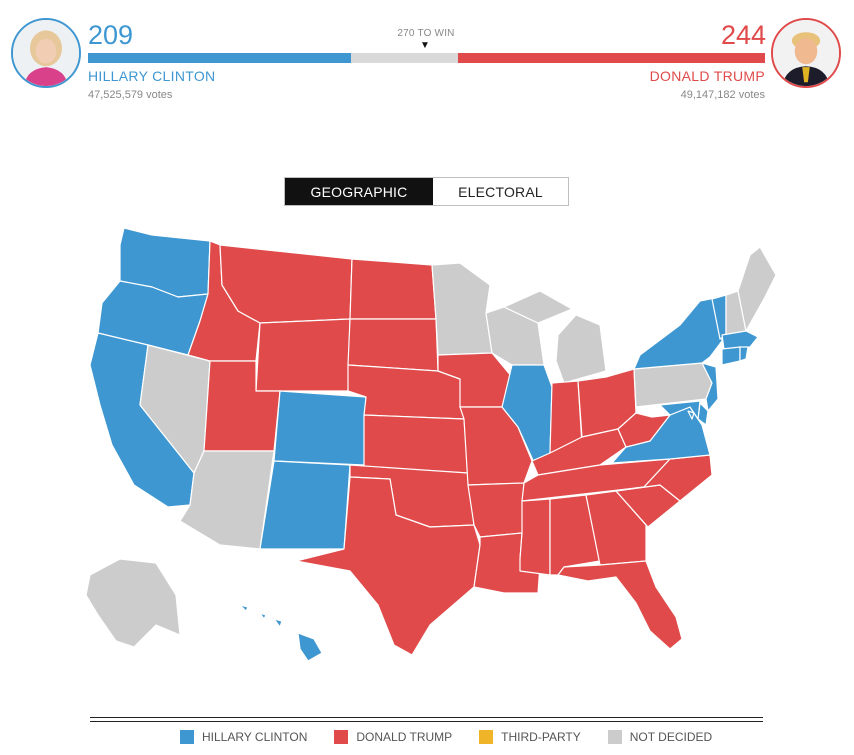 The image size is (854, 755). Describe the element at coordinates (673, 385) in the screenshot. I see `state-pa` at that location.